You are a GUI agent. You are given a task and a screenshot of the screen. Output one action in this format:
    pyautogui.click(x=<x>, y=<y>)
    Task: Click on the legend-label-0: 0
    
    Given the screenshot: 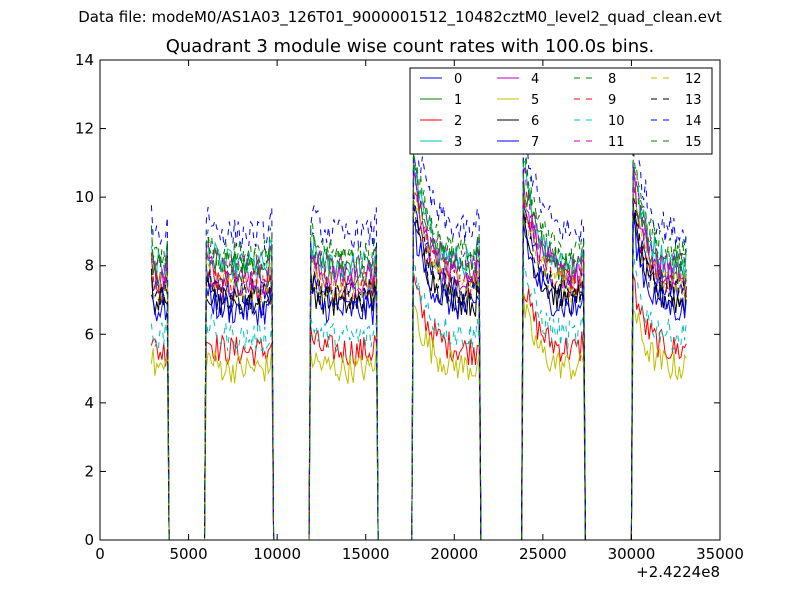 What is the action you would take?
    pyautogui.click(x=458, y=79)
    